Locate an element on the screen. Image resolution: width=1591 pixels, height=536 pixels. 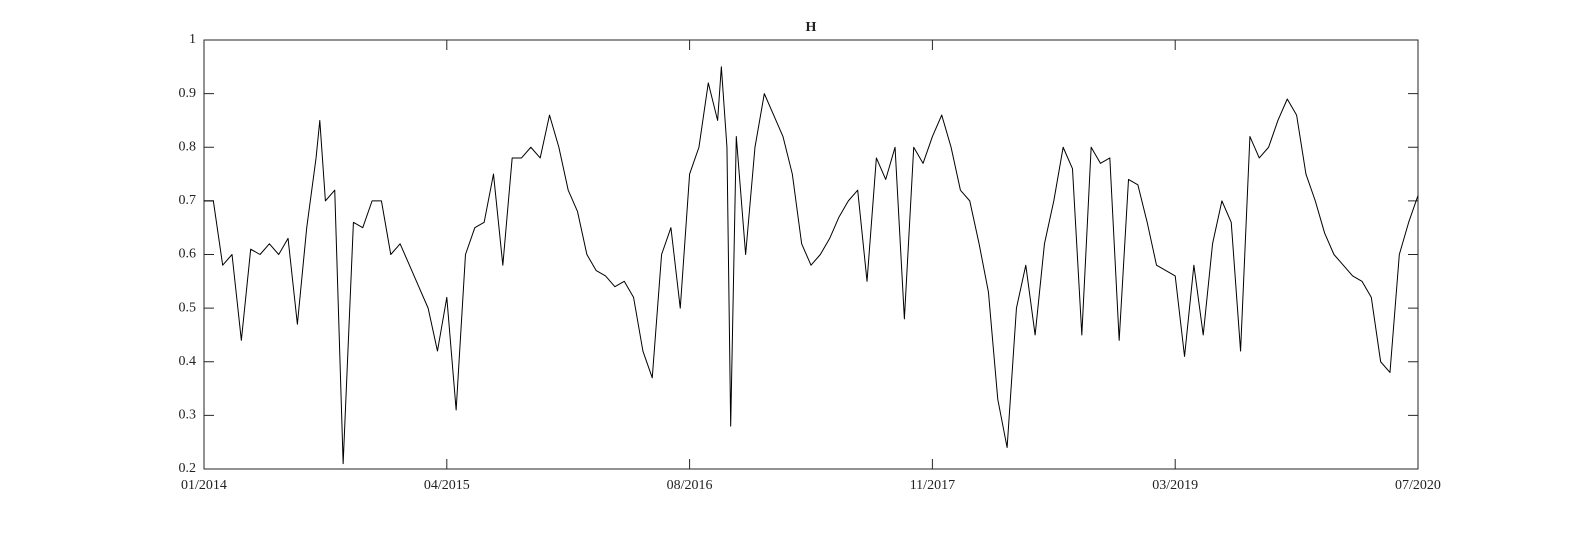
x-tick-label: 11/2017 is located at coordinates (932, 485).